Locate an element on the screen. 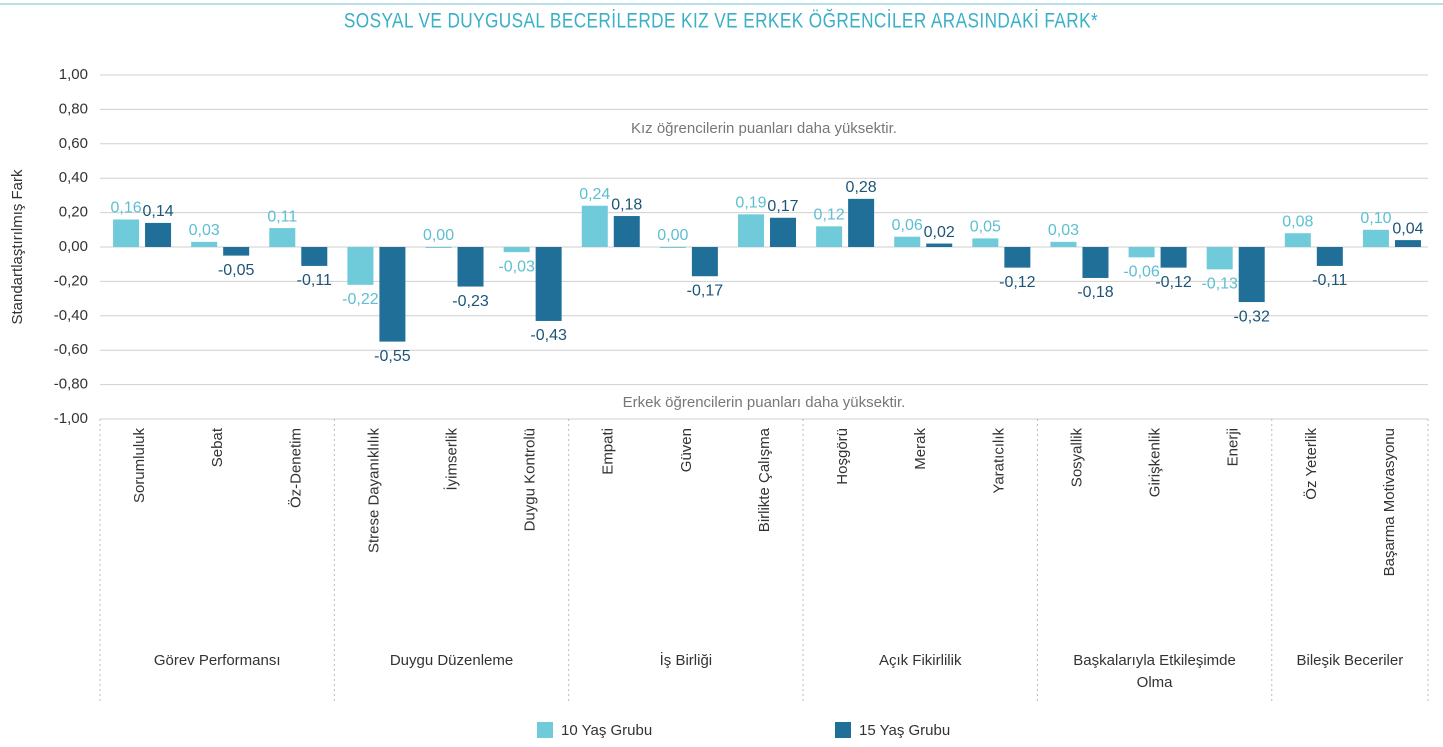  group-label: Açık Fikirlilik is located at coordinates (920, 660).